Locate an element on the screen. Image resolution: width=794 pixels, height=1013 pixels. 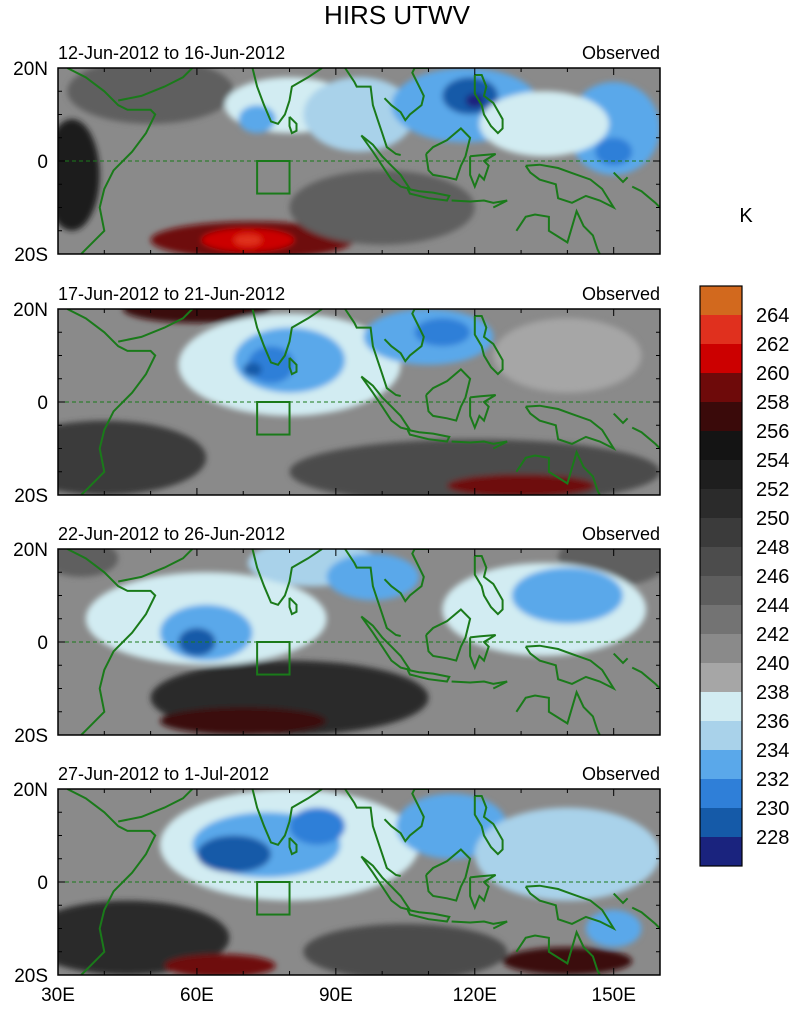
panel-date-range: 12-Jun-2012 to 16-Jun-2012 is located at coordinates (171, 53).